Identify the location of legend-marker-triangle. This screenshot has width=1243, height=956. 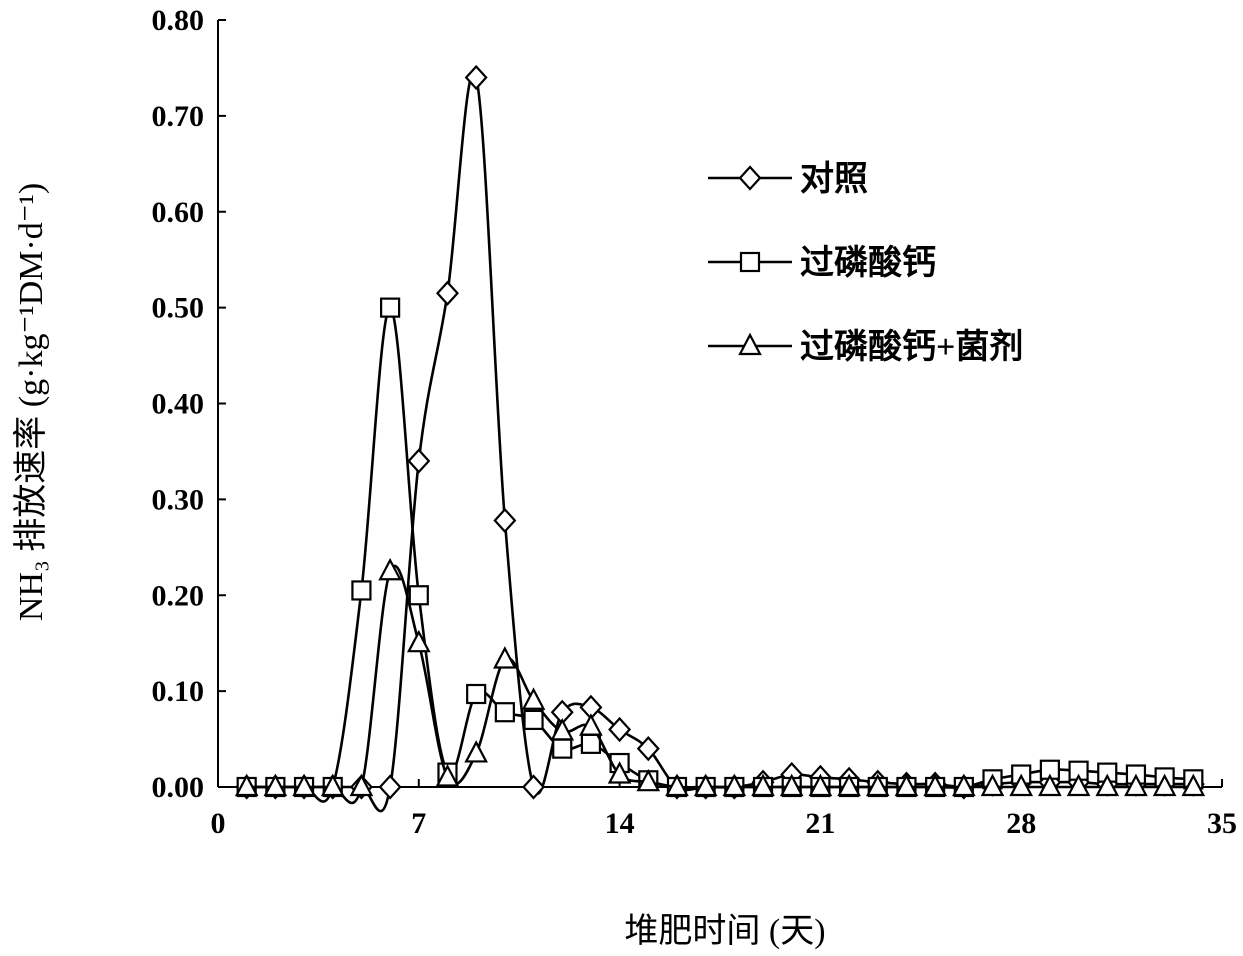
(750, 344).